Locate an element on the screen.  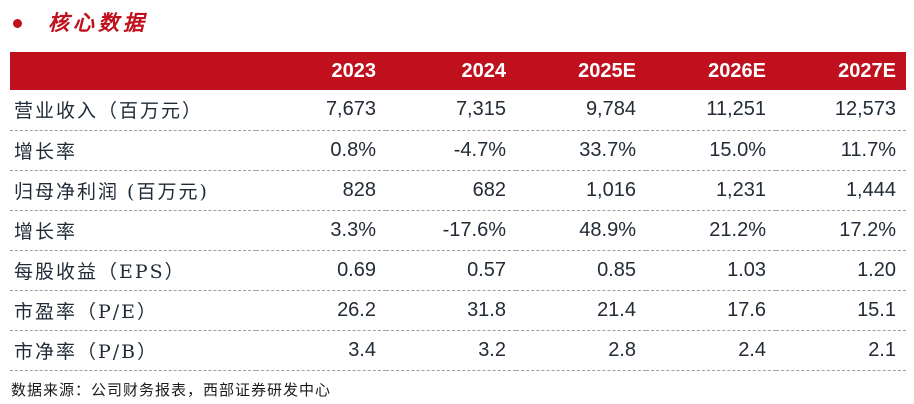
table-row-net-profit: 归母净利润 (百万元) 828 682 1,016 1,231 1,444 is located at coordinates (458, 190).